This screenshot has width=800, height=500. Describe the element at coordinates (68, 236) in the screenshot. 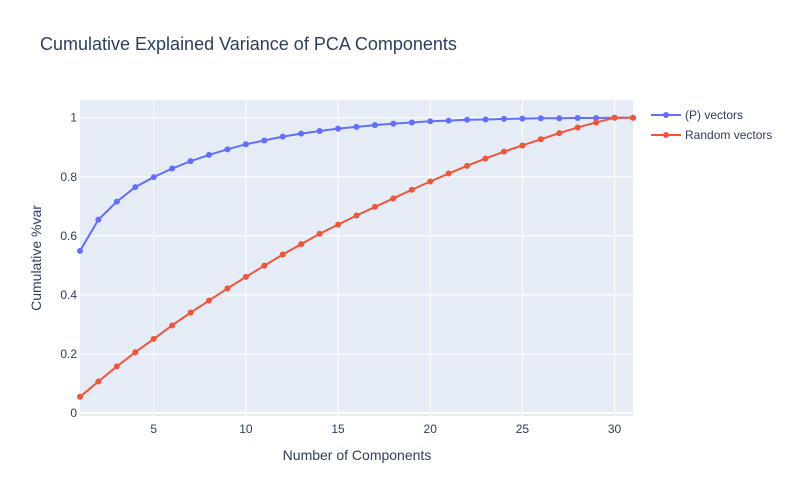

I see `y-tick-label: 0.6` at that location.